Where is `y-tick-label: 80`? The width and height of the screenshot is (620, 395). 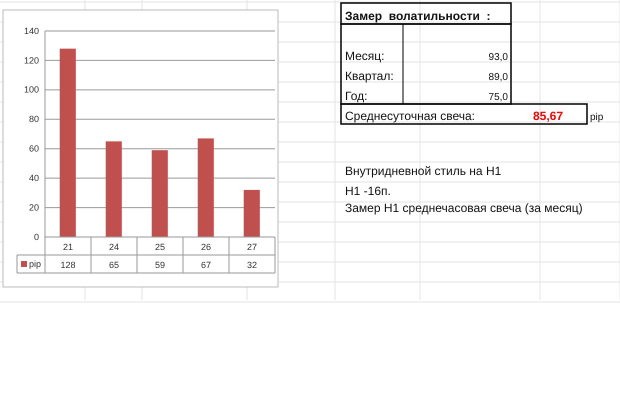 y-tick-label: 80 is located at coordinates (33, 119).